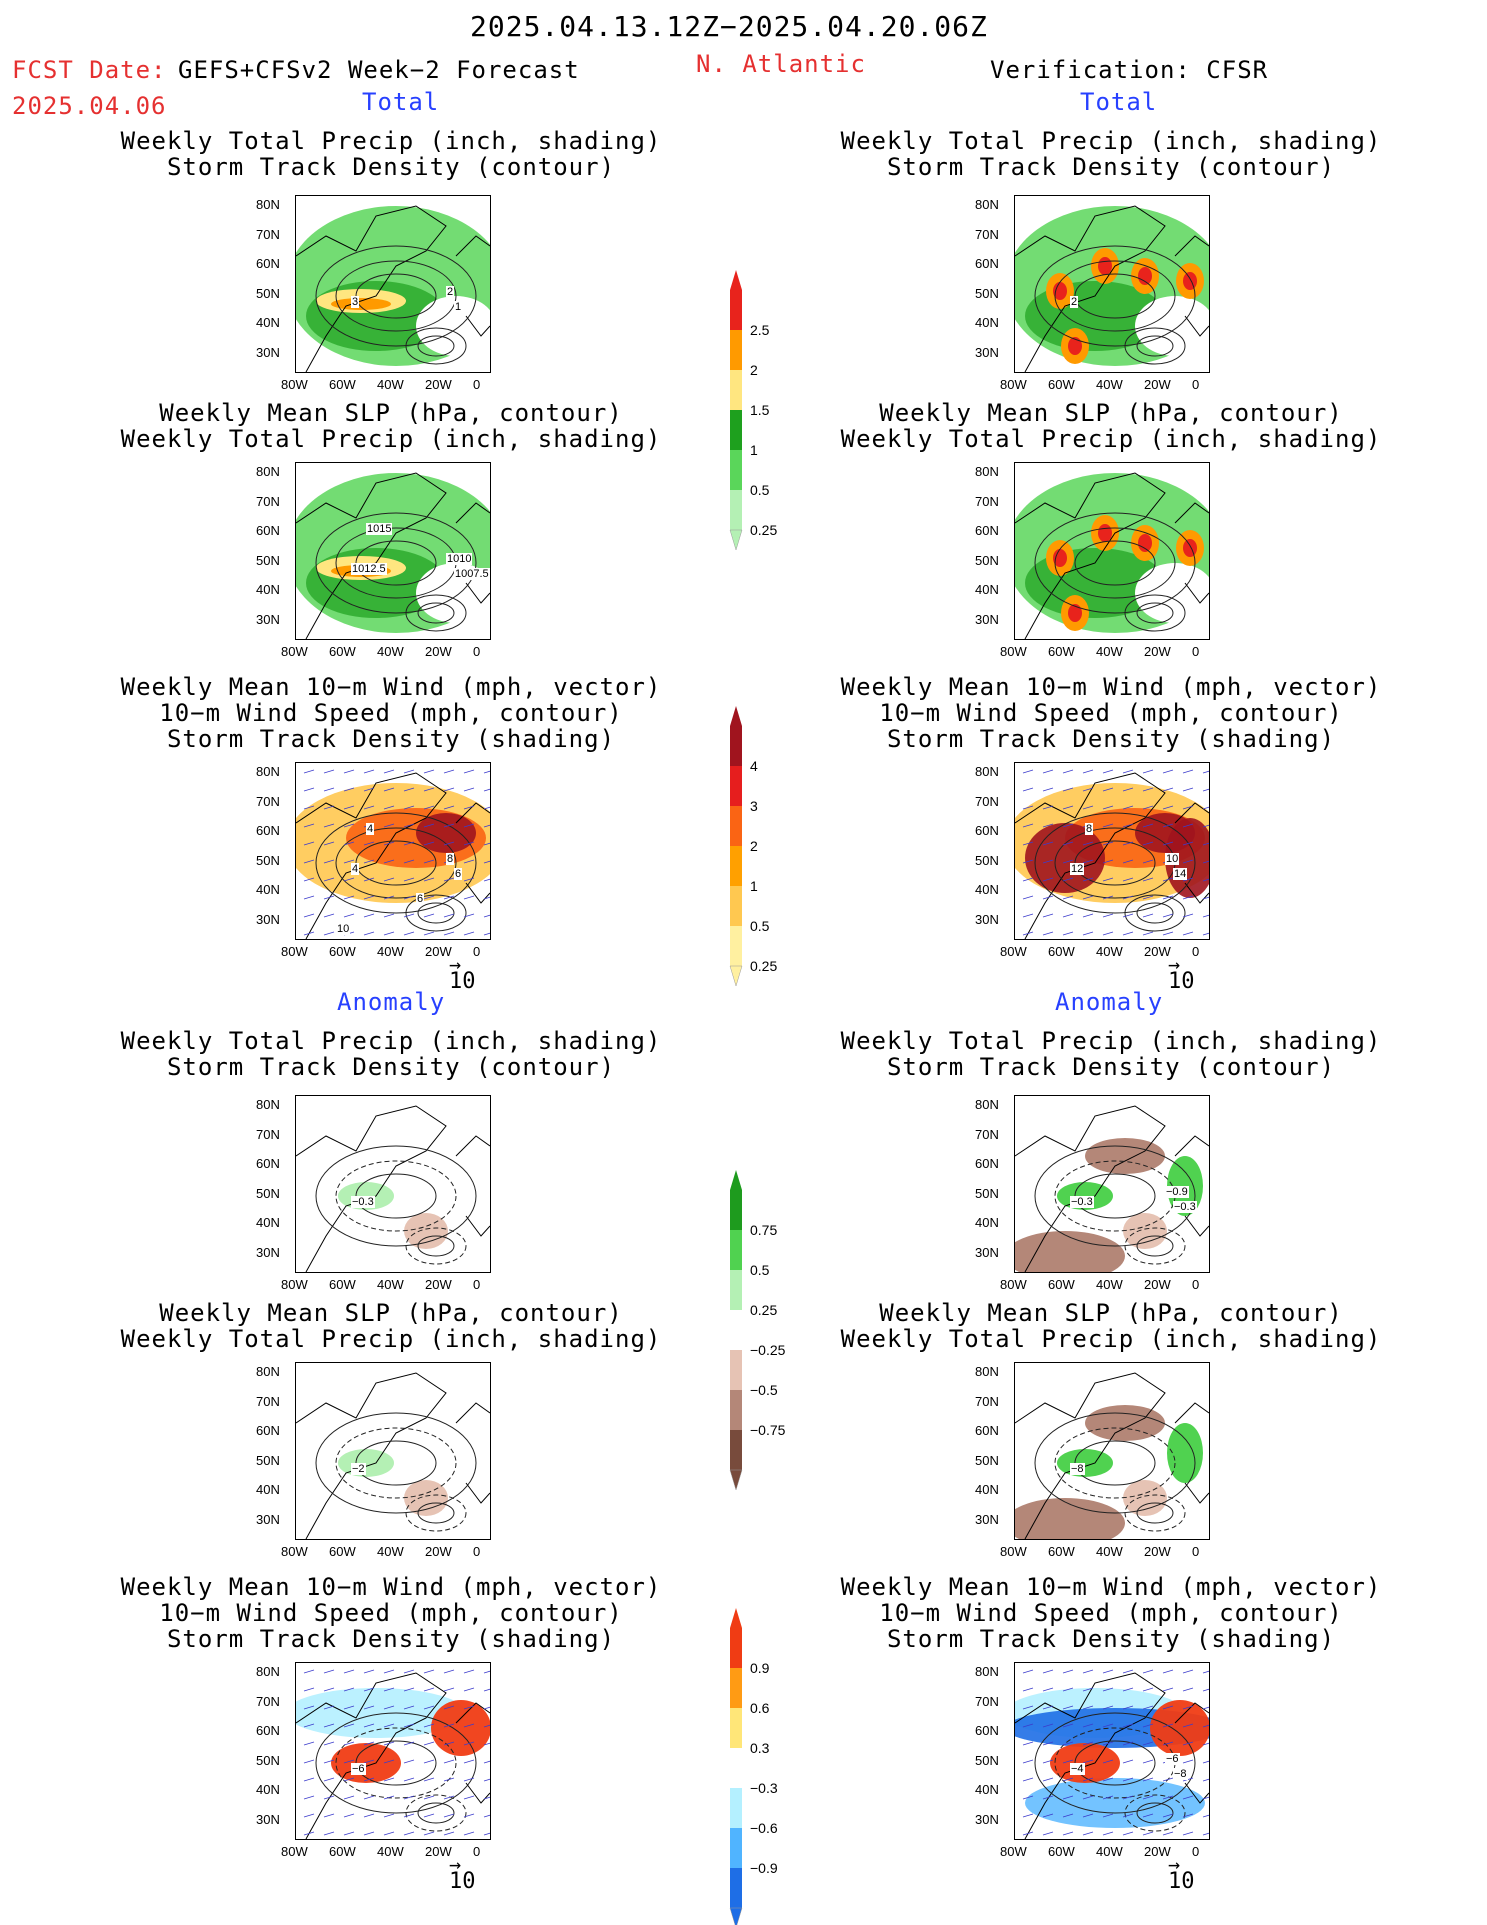  Describe the element at coordinates (1111, 1067) in the screenshot. I see `panel-title-line: Storm Track Density (contour)` at that location.